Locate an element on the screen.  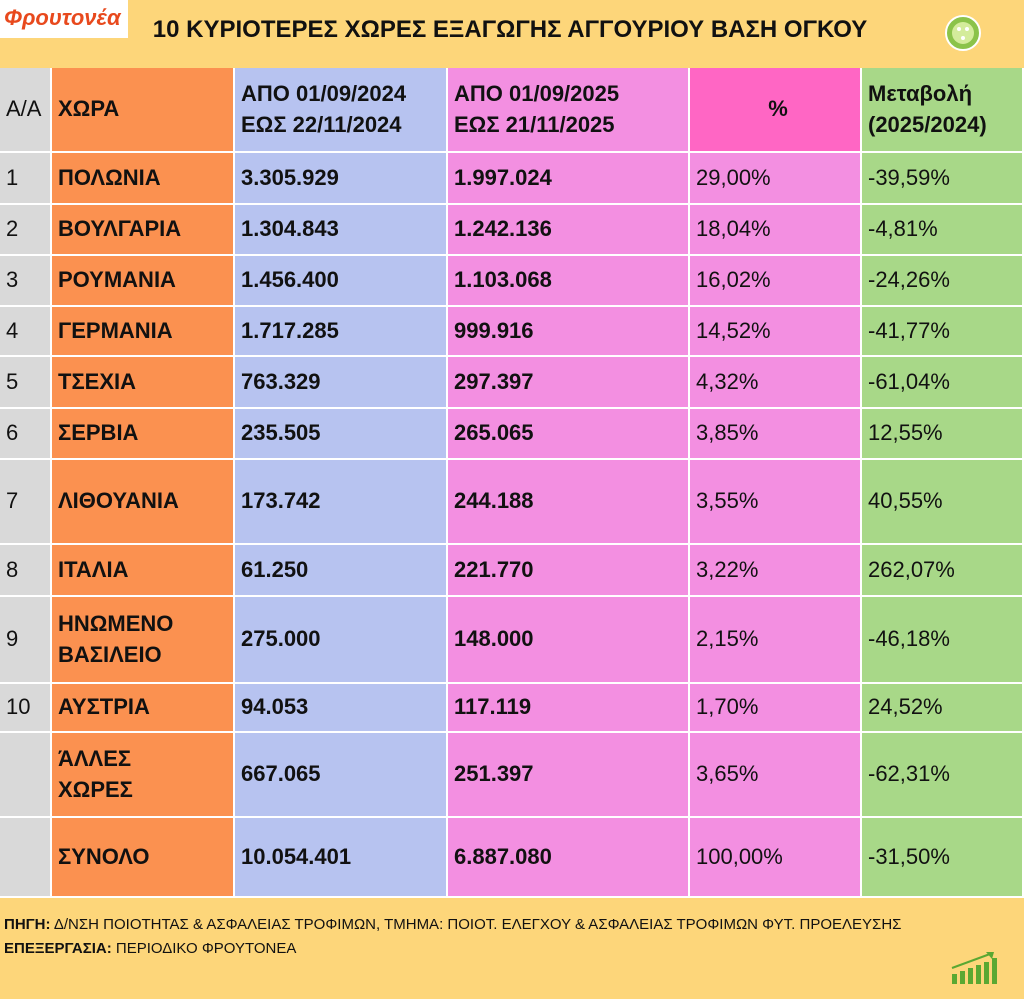
cell-text: 3,85% is located at coordinates (727, 433).